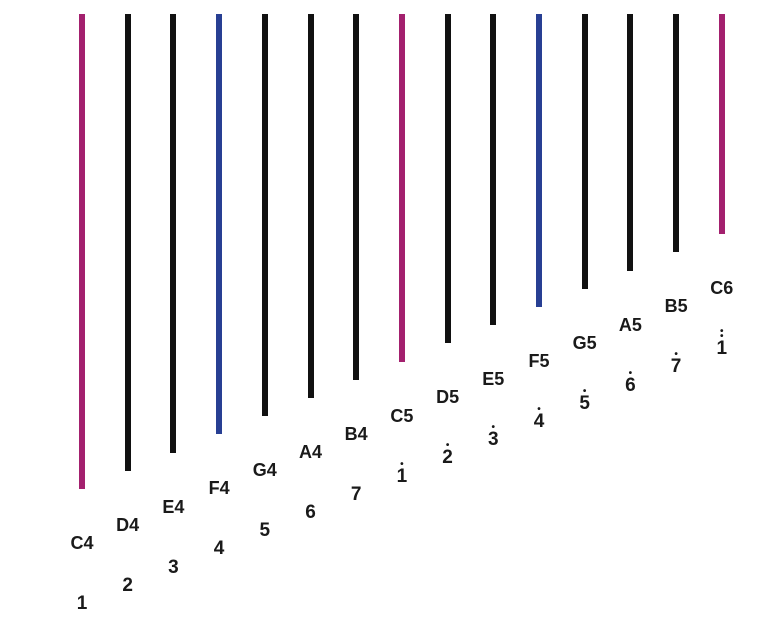  What do you see at coordinates (173, 506) in the screenshot?
I see `note-label: E4` at bounding box center [173, 506].